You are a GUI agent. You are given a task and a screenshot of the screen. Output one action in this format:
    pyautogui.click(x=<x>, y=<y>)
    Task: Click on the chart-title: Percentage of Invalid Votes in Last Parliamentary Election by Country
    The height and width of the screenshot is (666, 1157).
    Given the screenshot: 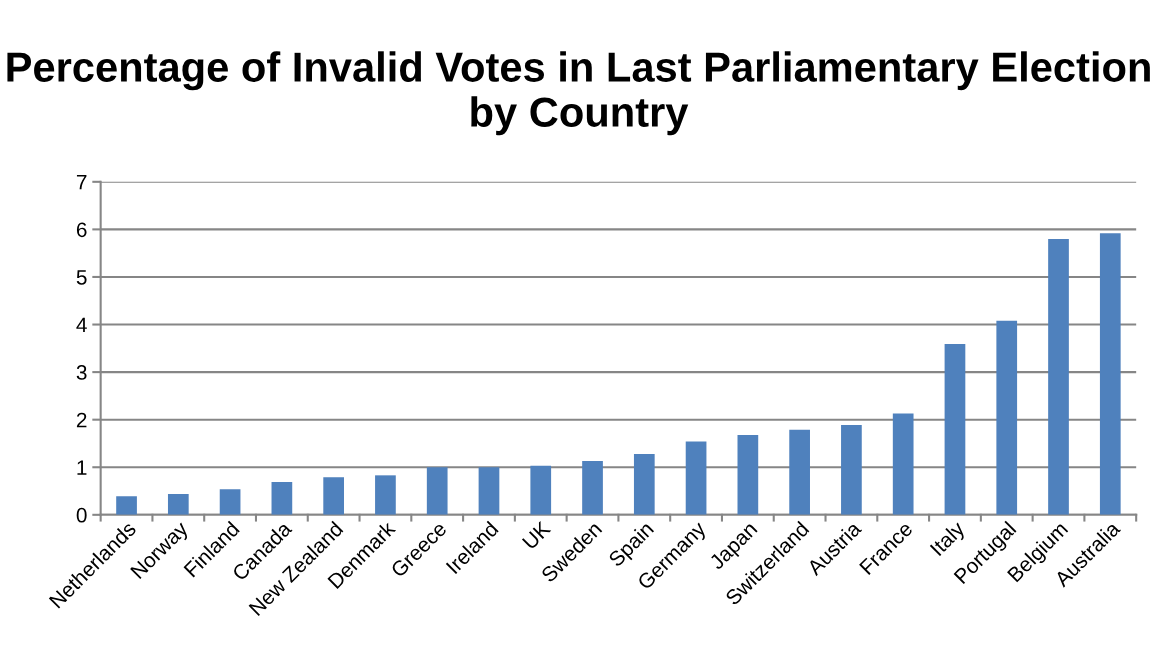 What is the action you would take?
    pyautogui.click(x=578, y=93)
    